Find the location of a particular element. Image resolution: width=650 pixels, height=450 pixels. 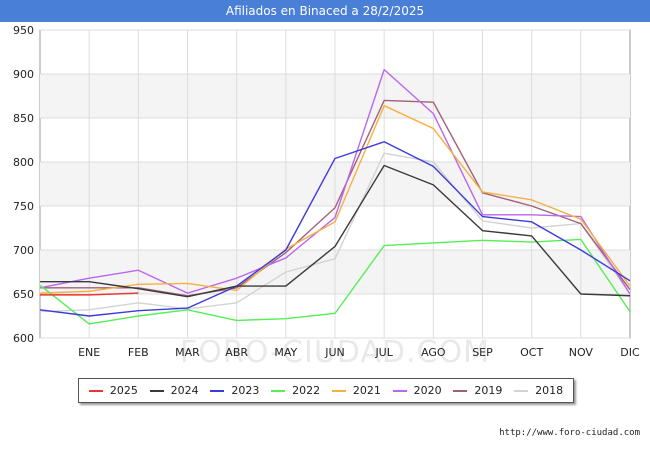

y-tick-label: 800 is located at coordinates (23, 162).